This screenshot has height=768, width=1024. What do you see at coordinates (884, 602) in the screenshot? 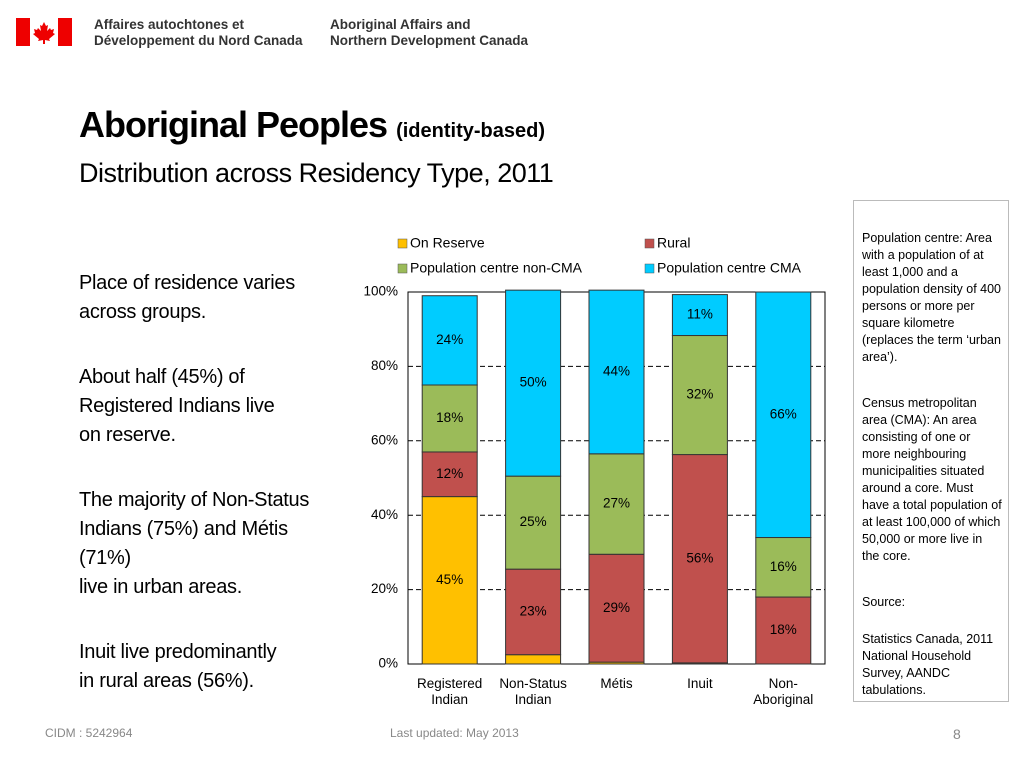
I see `note: Source:` at bounding box center [884, 602].